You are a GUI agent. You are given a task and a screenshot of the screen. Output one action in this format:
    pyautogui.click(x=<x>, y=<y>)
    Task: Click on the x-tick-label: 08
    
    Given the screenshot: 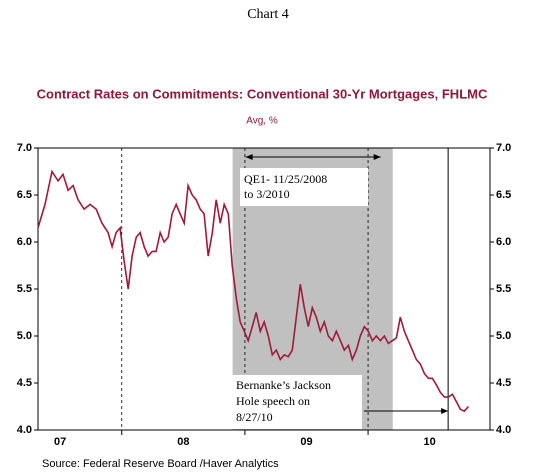 What is the action you would take?
    pyautogui.click(x=183, y=442)
    